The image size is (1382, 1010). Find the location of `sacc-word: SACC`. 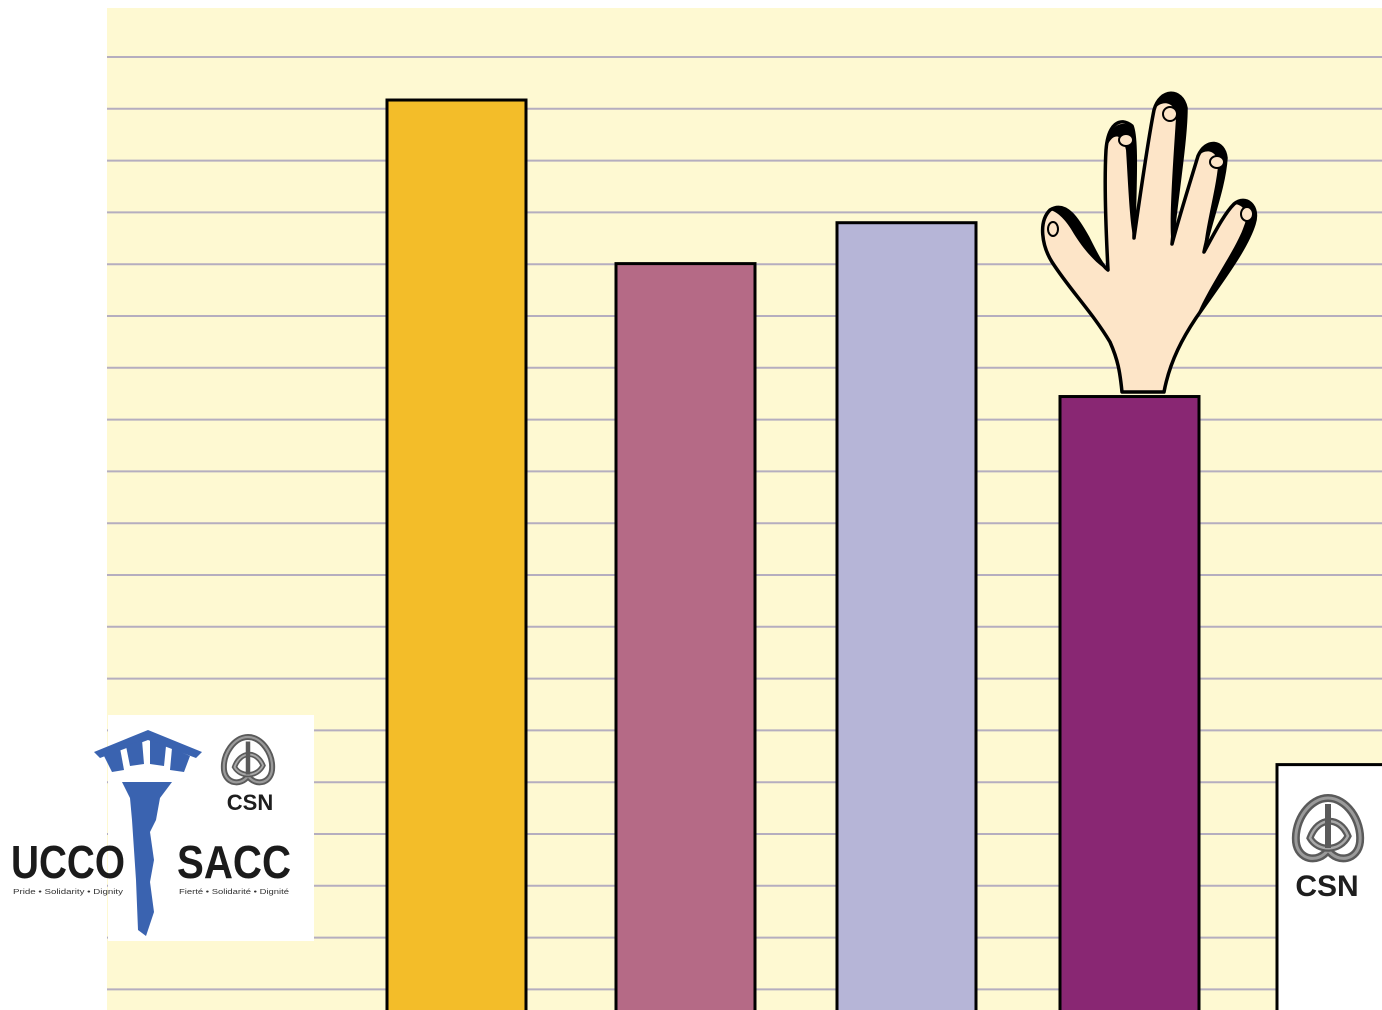

sacc-word: SACC is located at coordinates (234, 862).